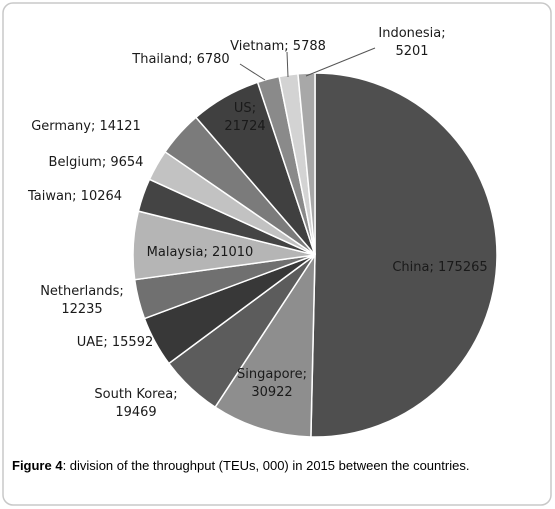  I want to click on data-label: South Korea; 19469, so click(135, 403).